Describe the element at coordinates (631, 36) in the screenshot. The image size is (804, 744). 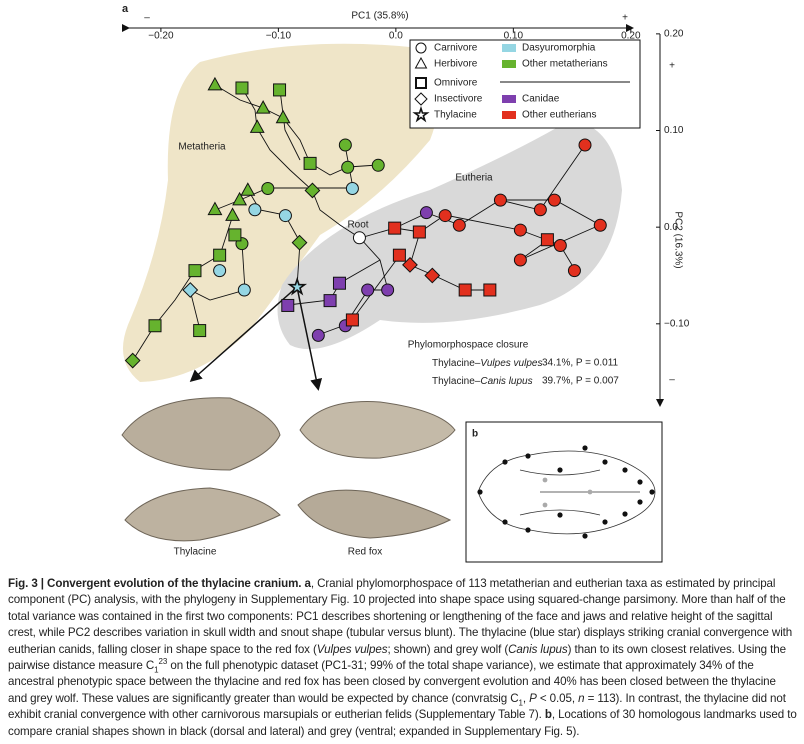
I see `x-tick-label: 0.20` at that location.